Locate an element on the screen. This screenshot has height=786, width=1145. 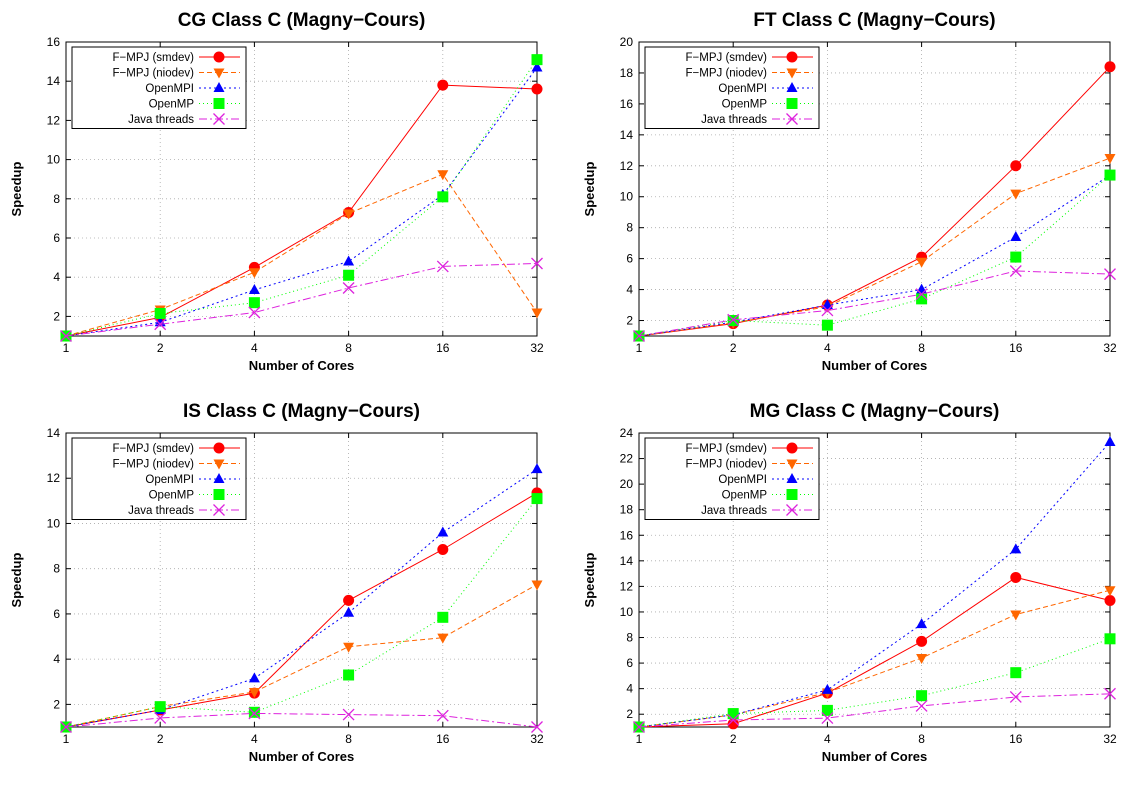
series-openmpi is located at coordinates (874, 254).